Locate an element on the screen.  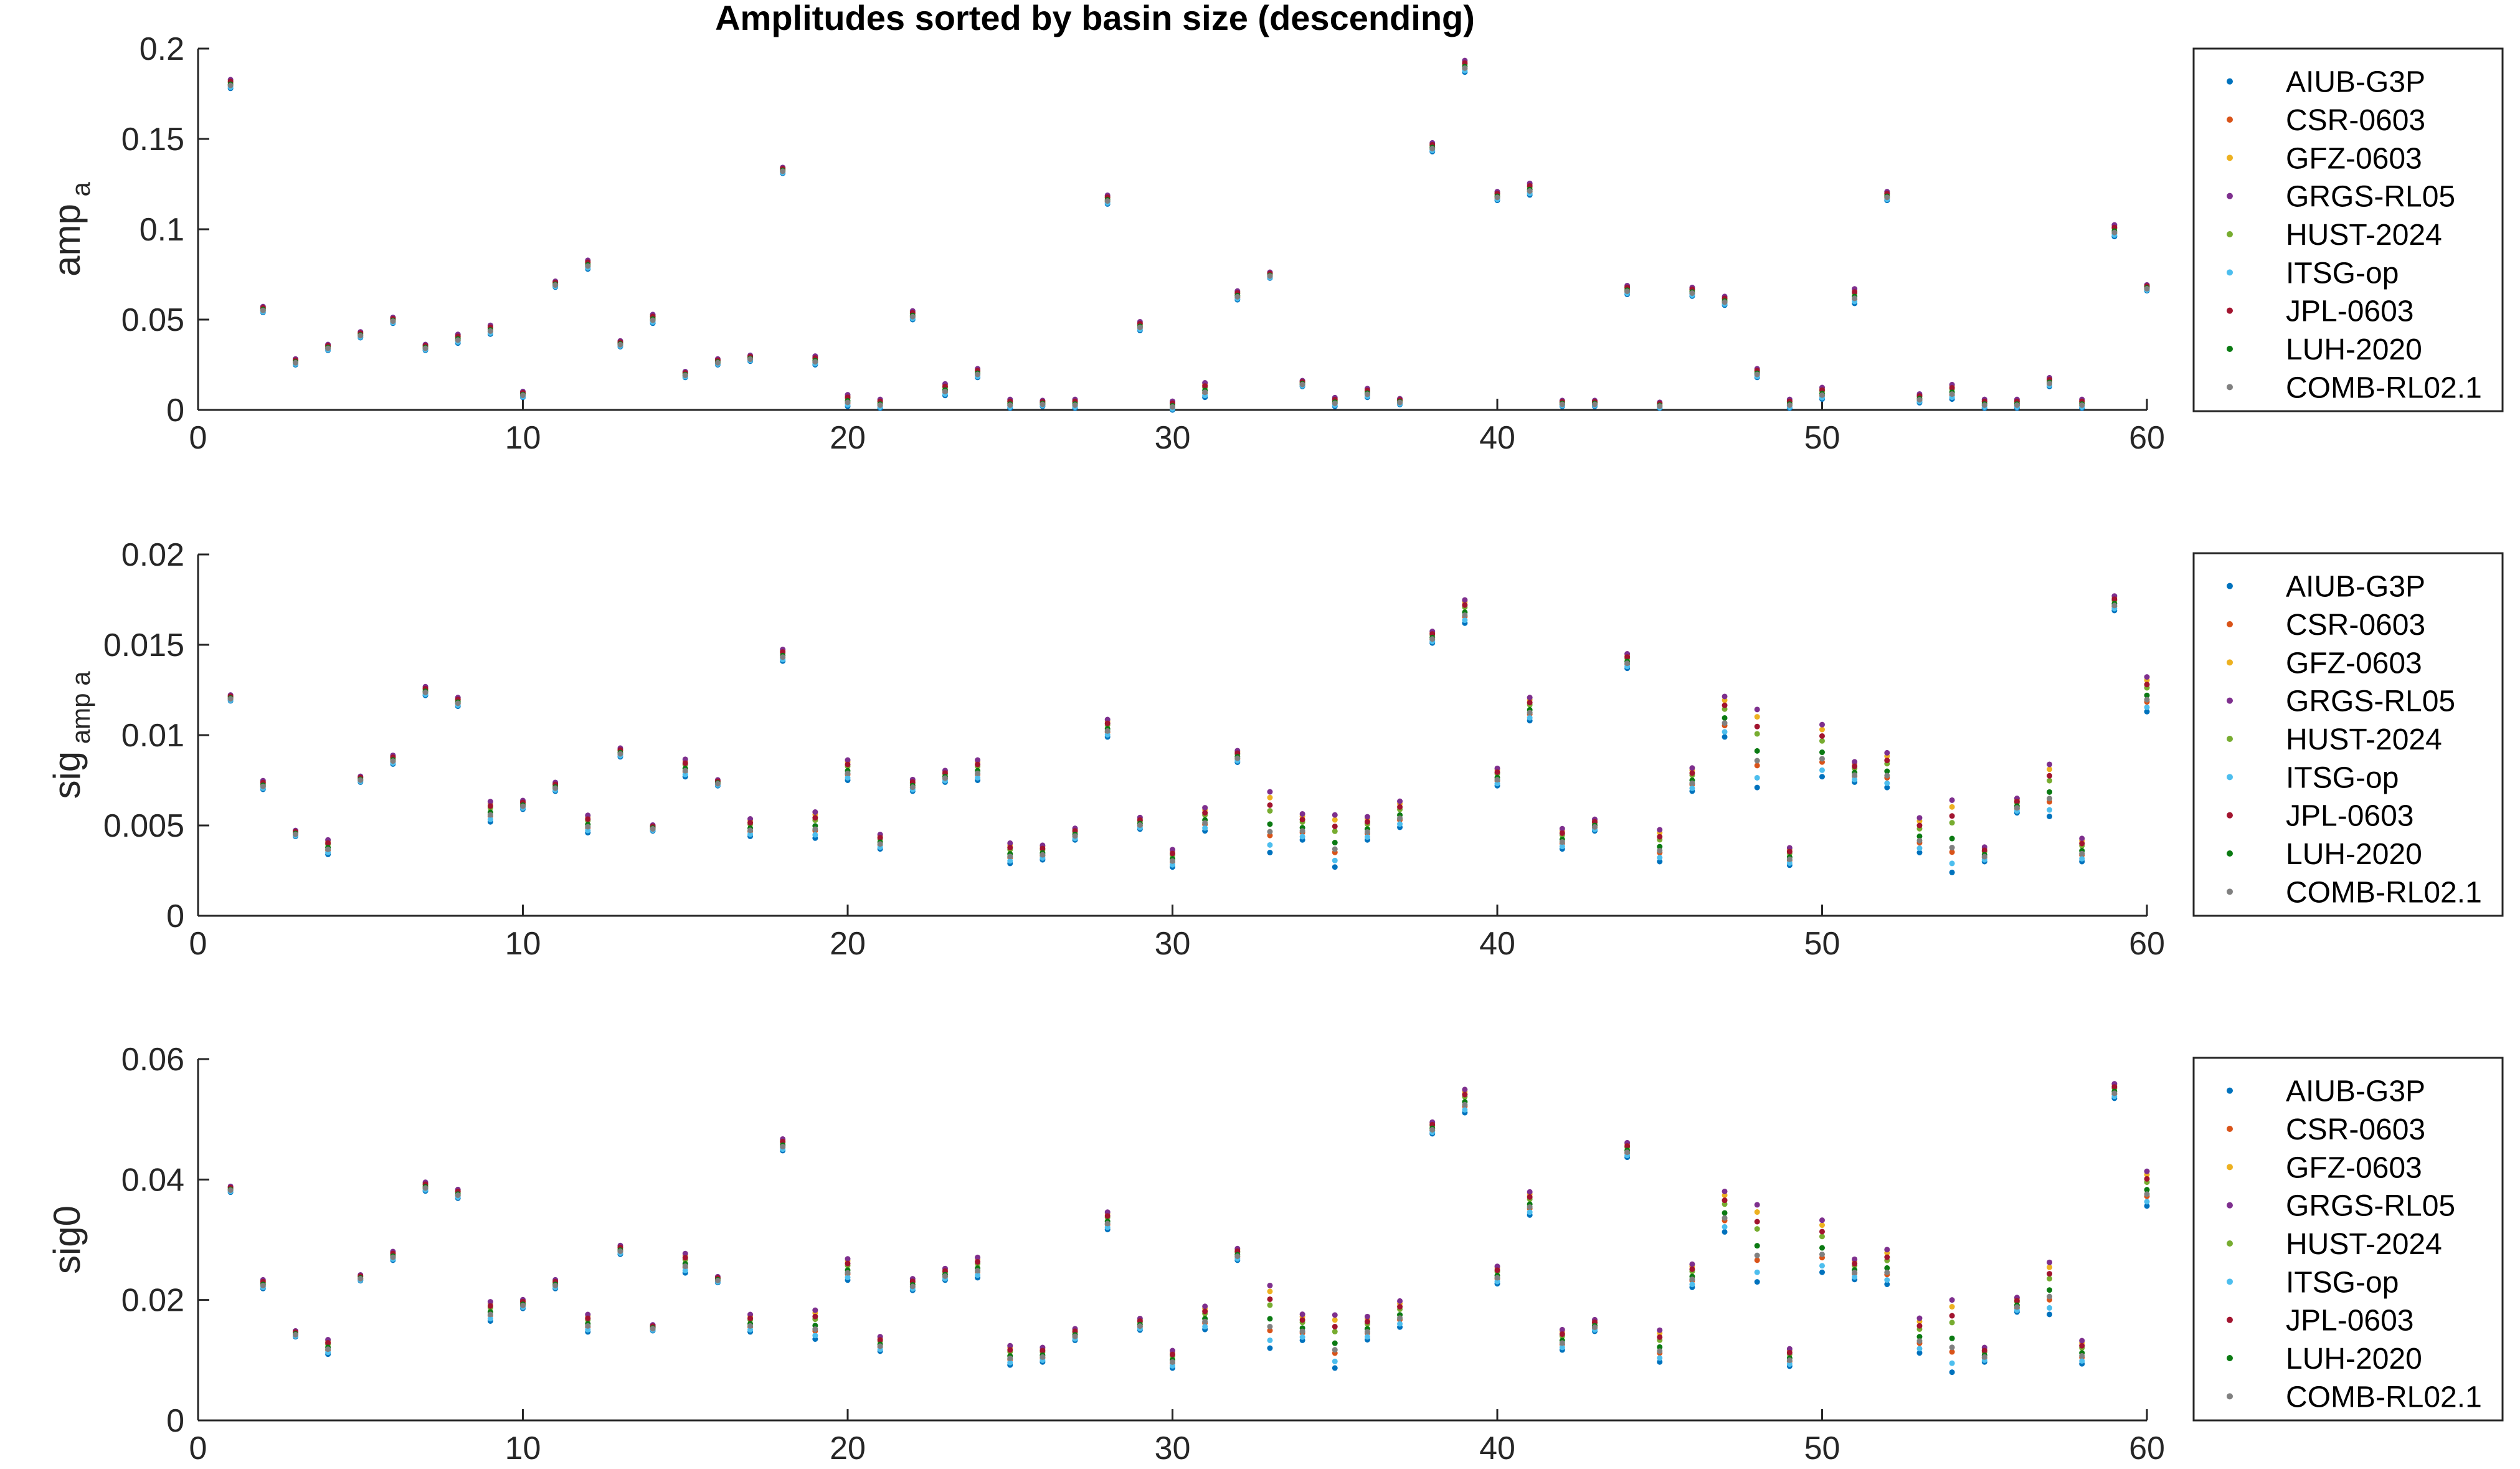
series-LUH-2020 is located at coordinates (1188, 732).